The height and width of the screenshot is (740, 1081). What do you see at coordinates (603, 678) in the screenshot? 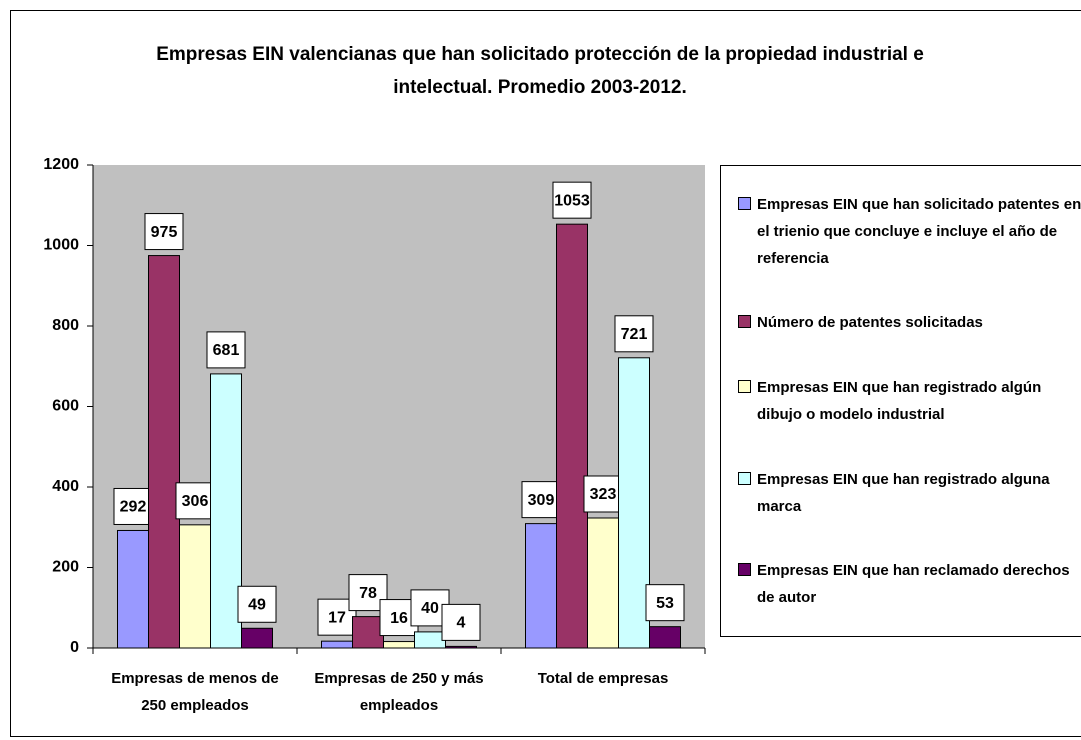
I see `x-tick-label: Total de empresas` at bounding box center [603, 678].